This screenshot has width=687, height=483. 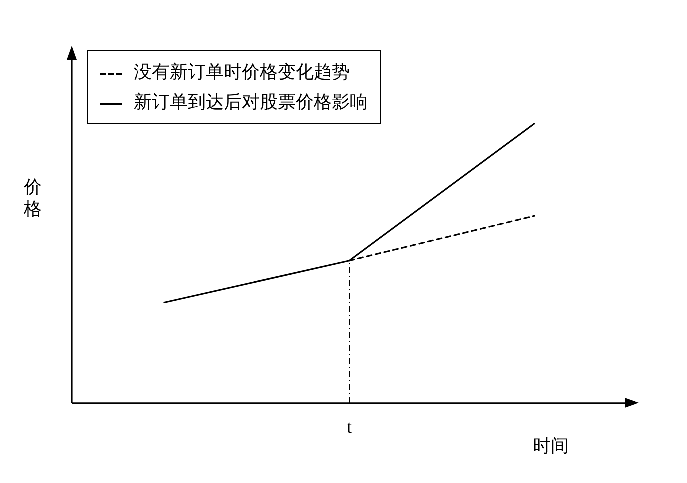 What do you see at coordinates (250, 102) in the screenshot?
I see `legend-label: 新订单到达后对股票价格影响` at bounding box center [250, 102].